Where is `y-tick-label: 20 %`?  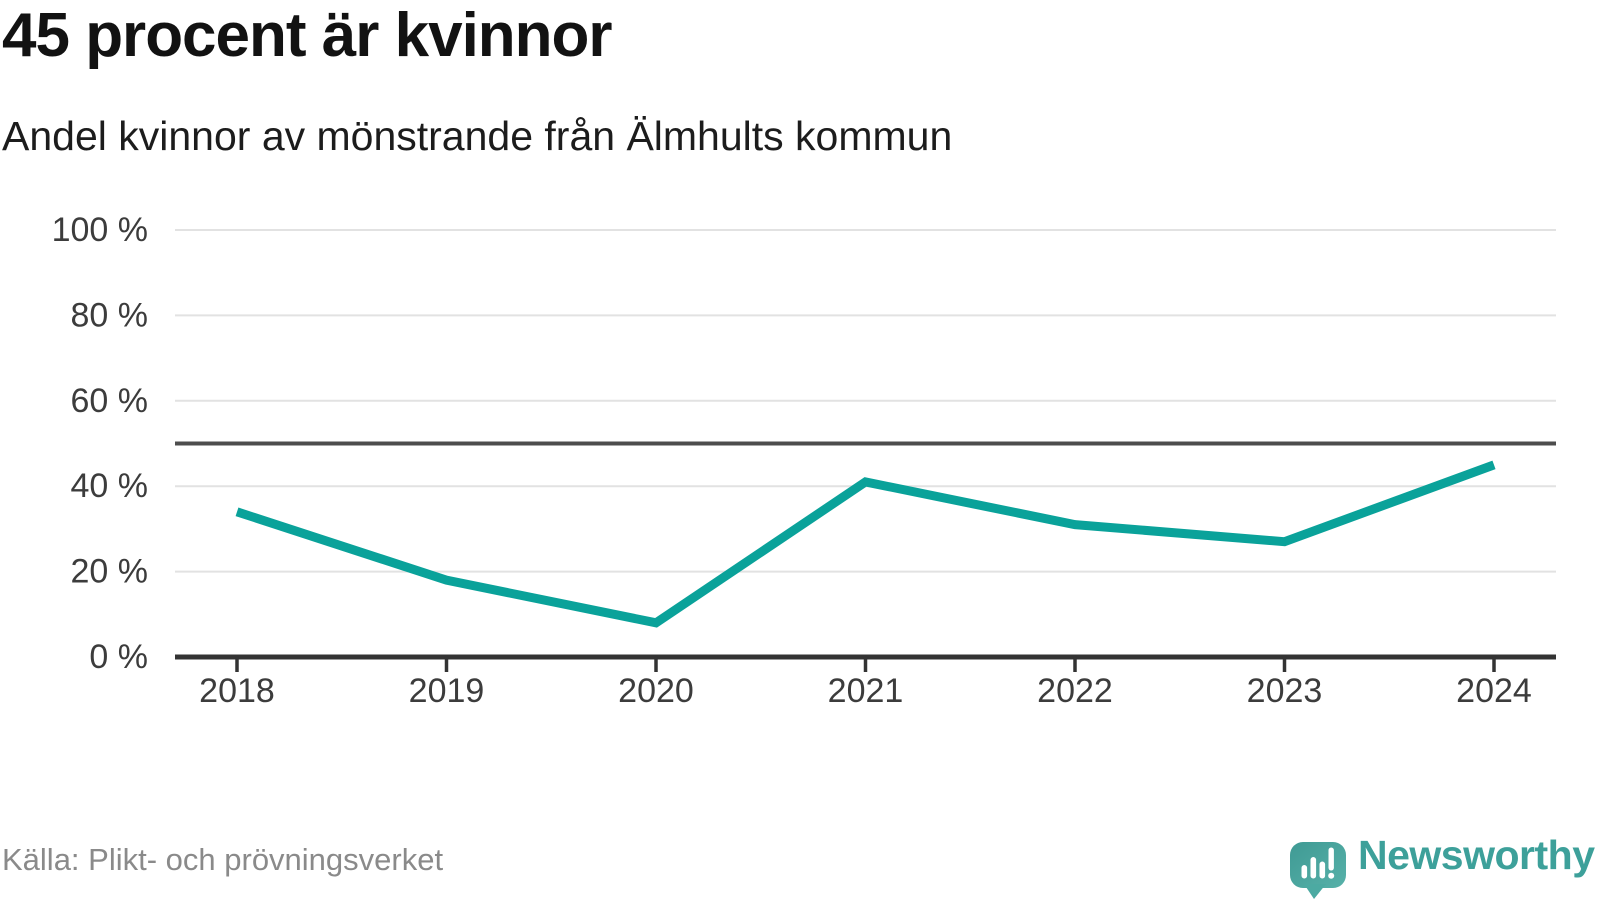 y-tick-label: 20 % is located at coordinates (110, 572).